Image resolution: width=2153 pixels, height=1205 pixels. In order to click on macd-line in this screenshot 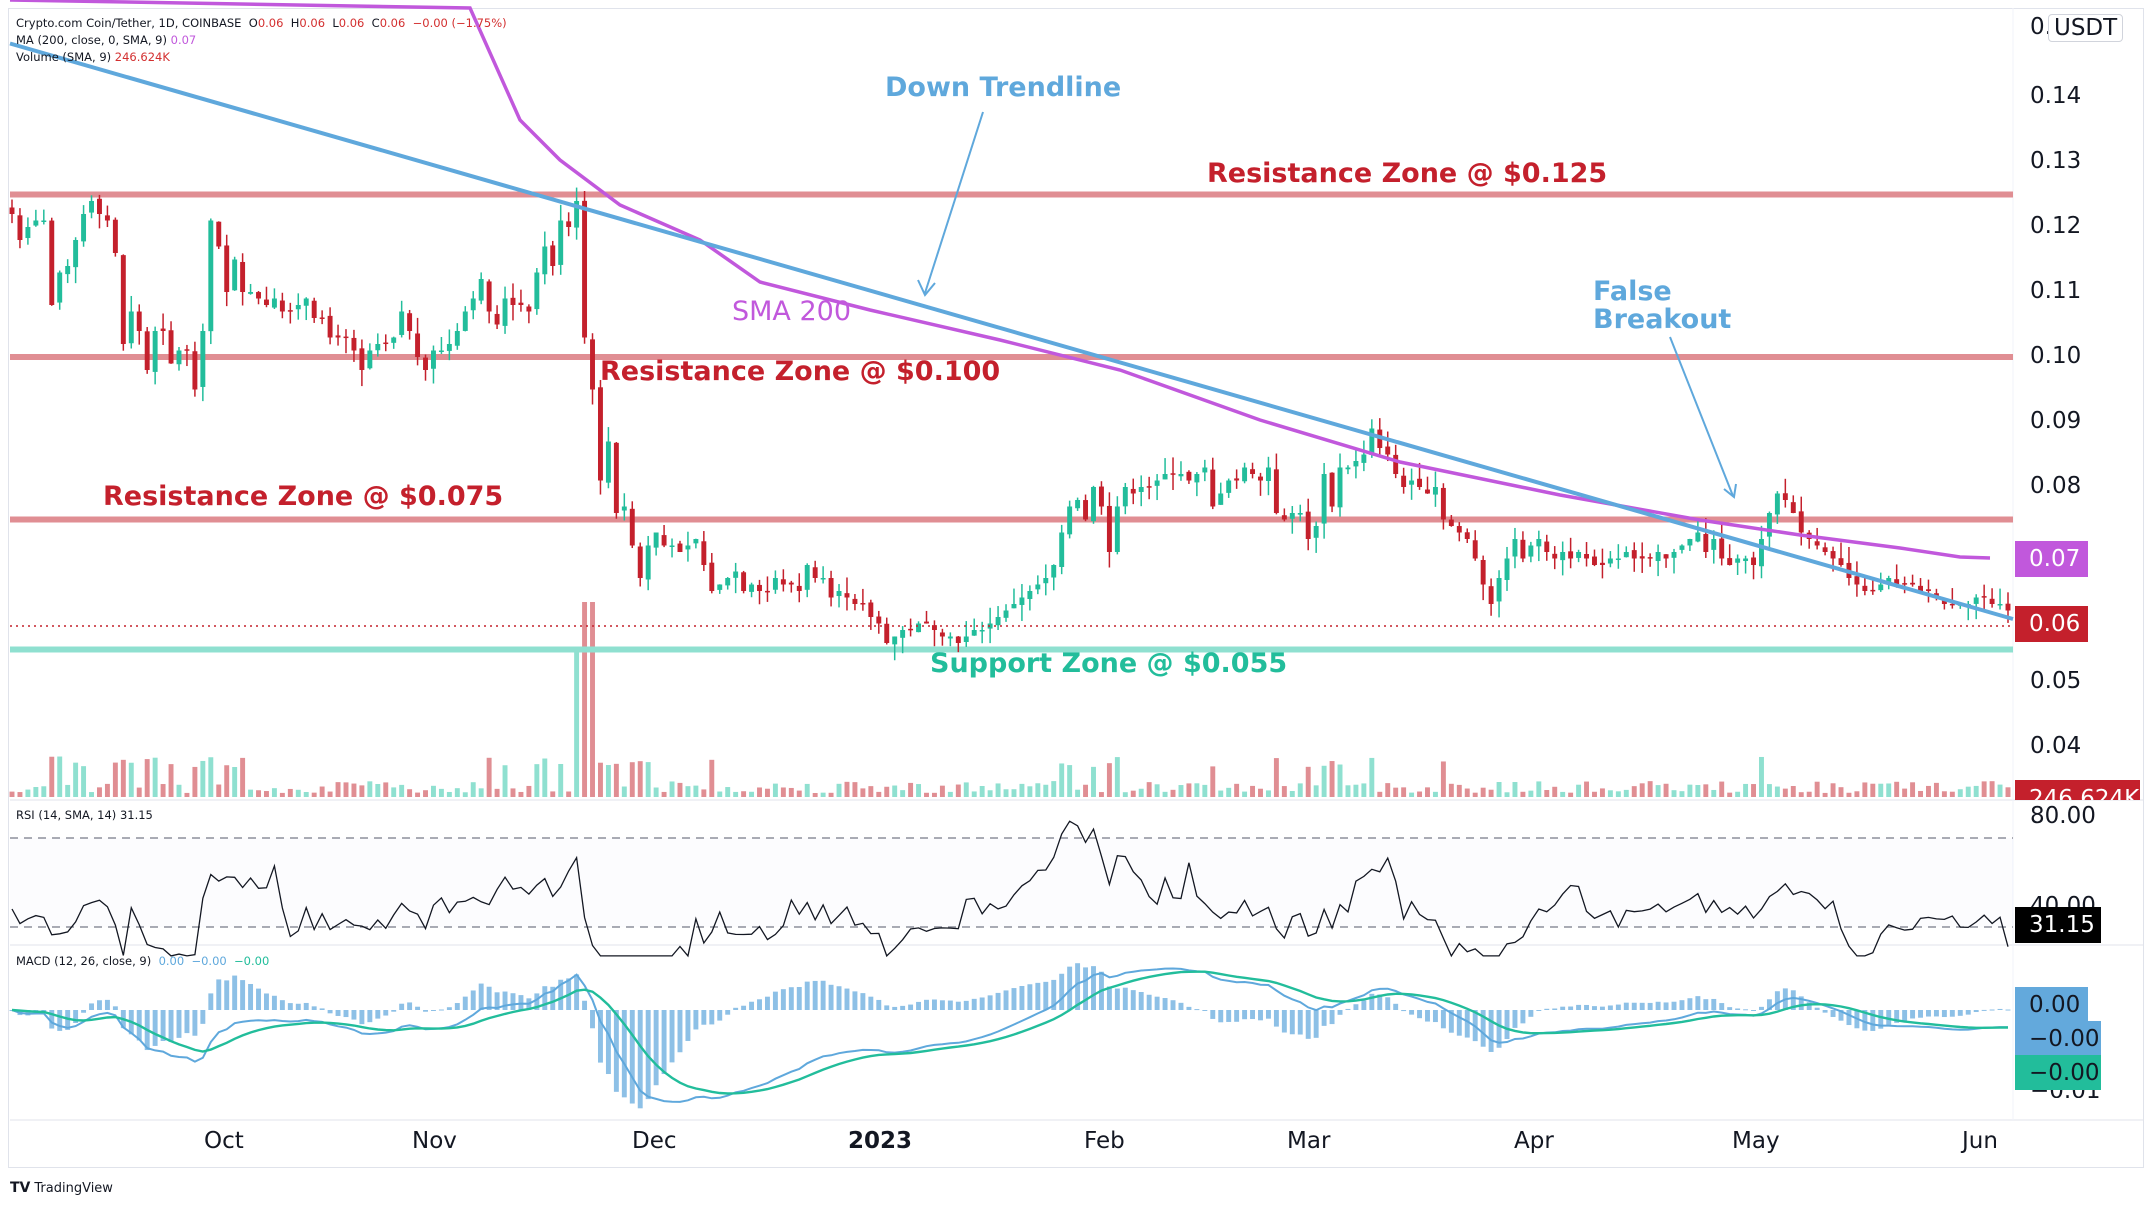, I will do `click(1010, 1035)`.